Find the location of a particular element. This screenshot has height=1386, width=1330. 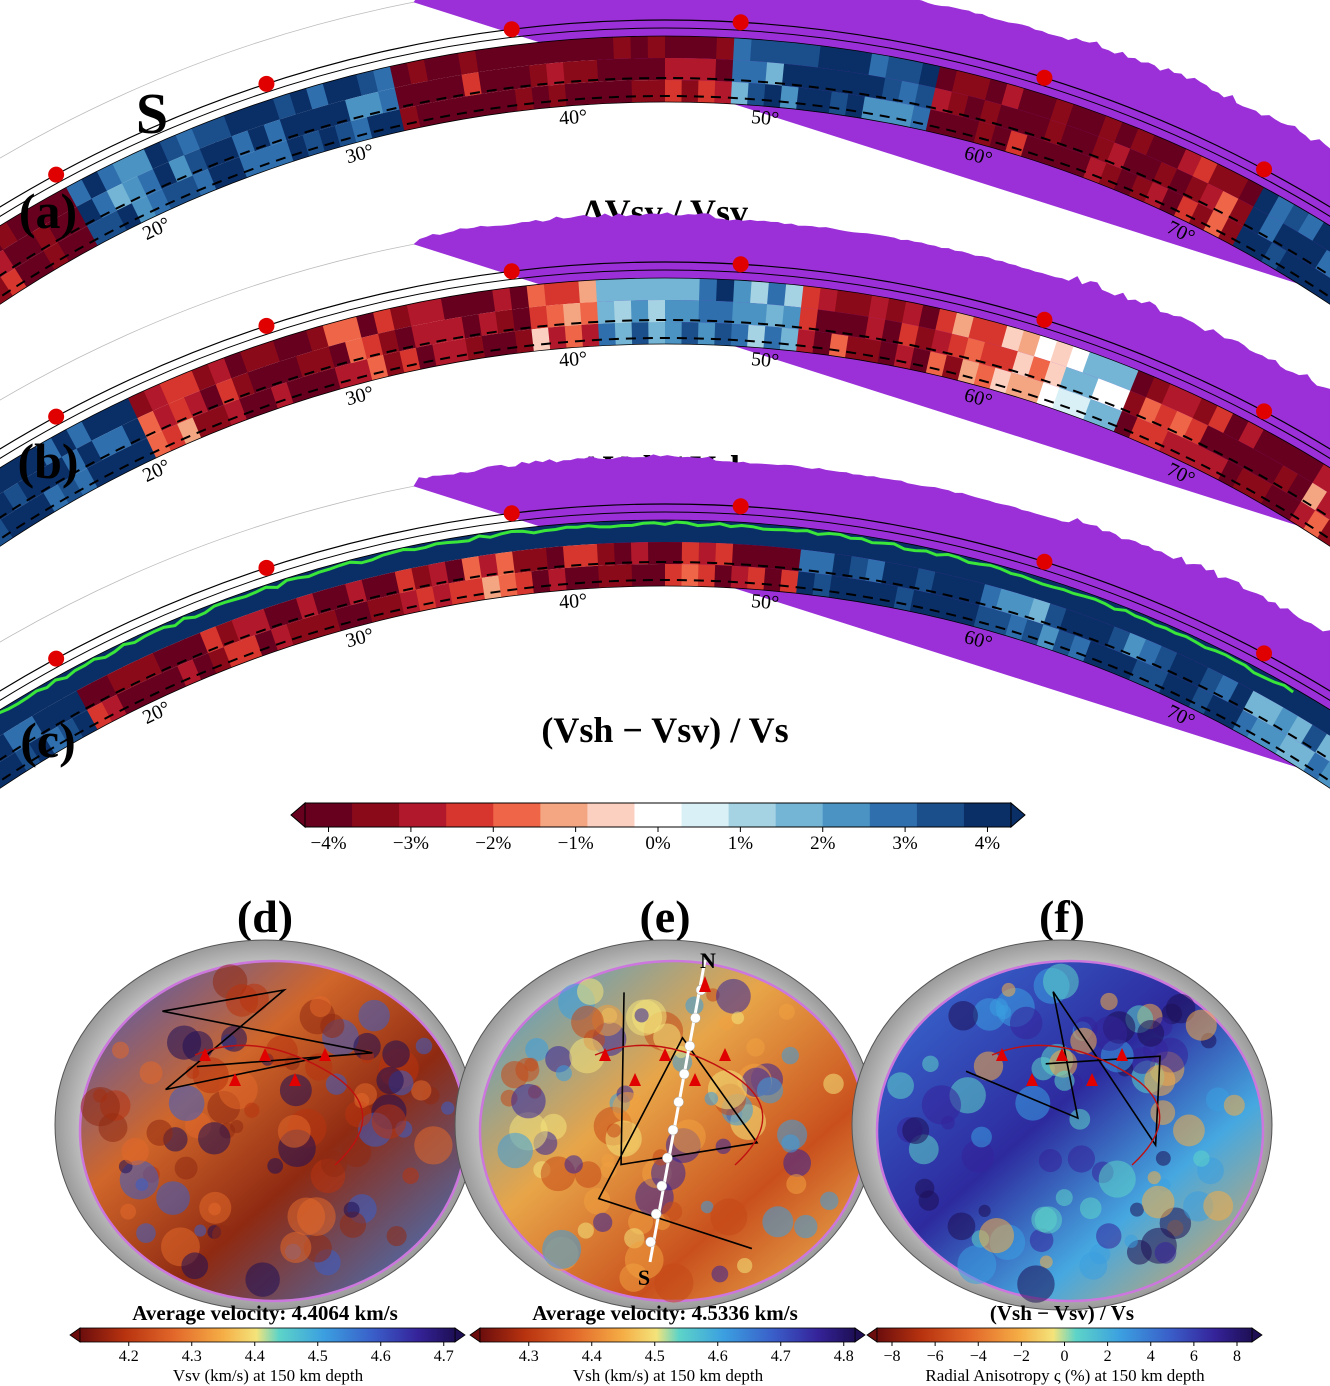

colorbar-tick-label: 0 is located at coordinates (1065, 1356).